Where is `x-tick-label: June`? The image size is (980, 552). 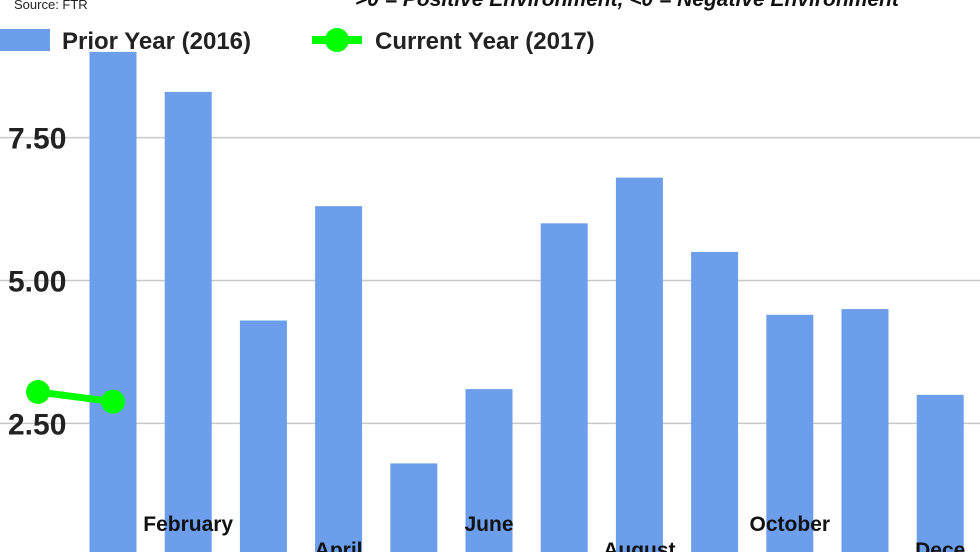
x-tick-label: June is located at coordinates (488, 524).